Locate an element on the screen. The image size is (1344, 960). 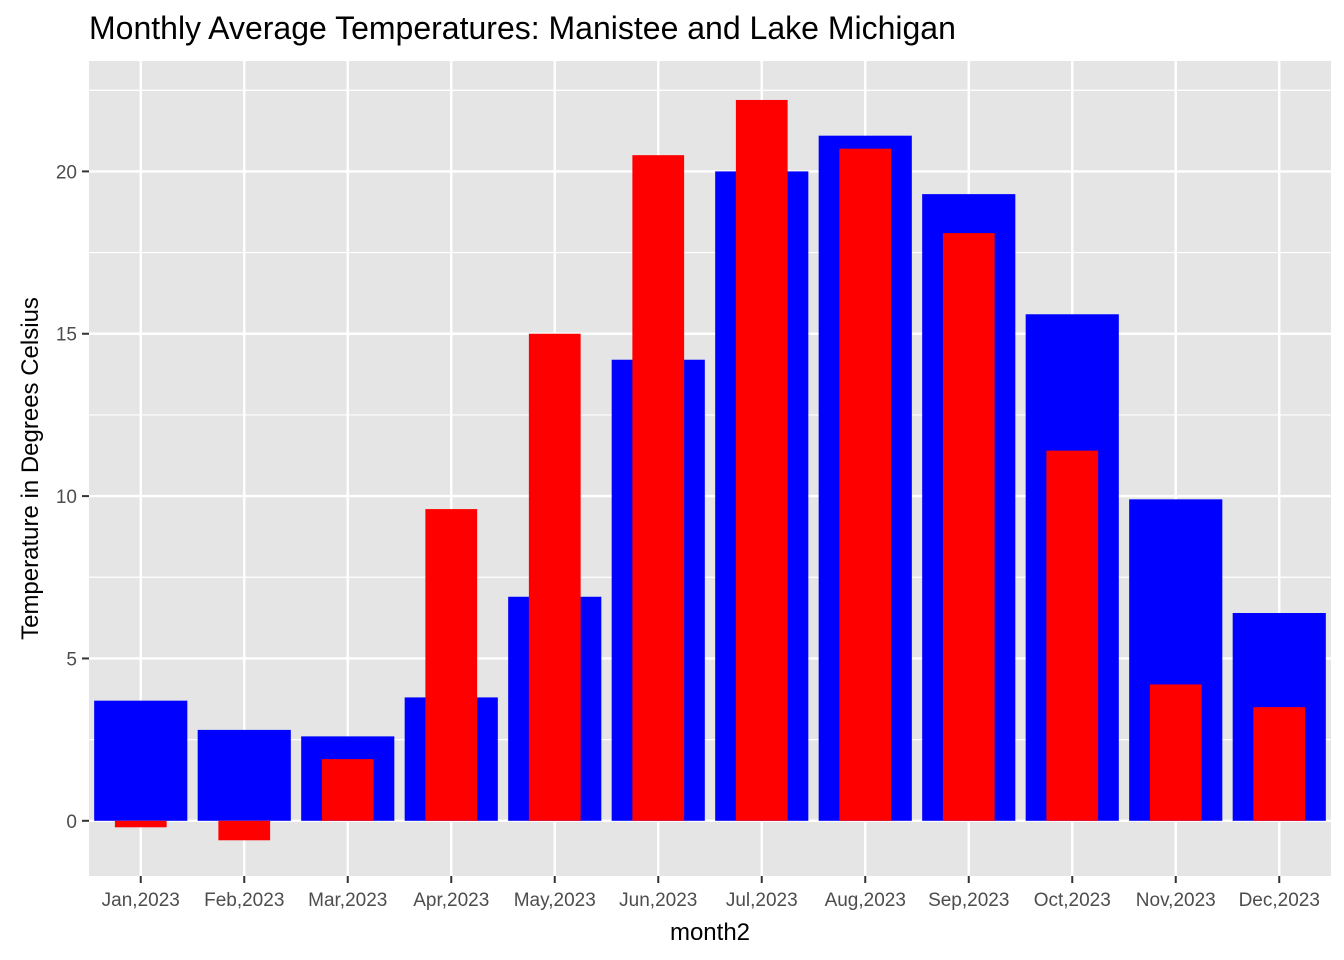
bar-red-Nov,2023 is located at coordinates (1175, 752).